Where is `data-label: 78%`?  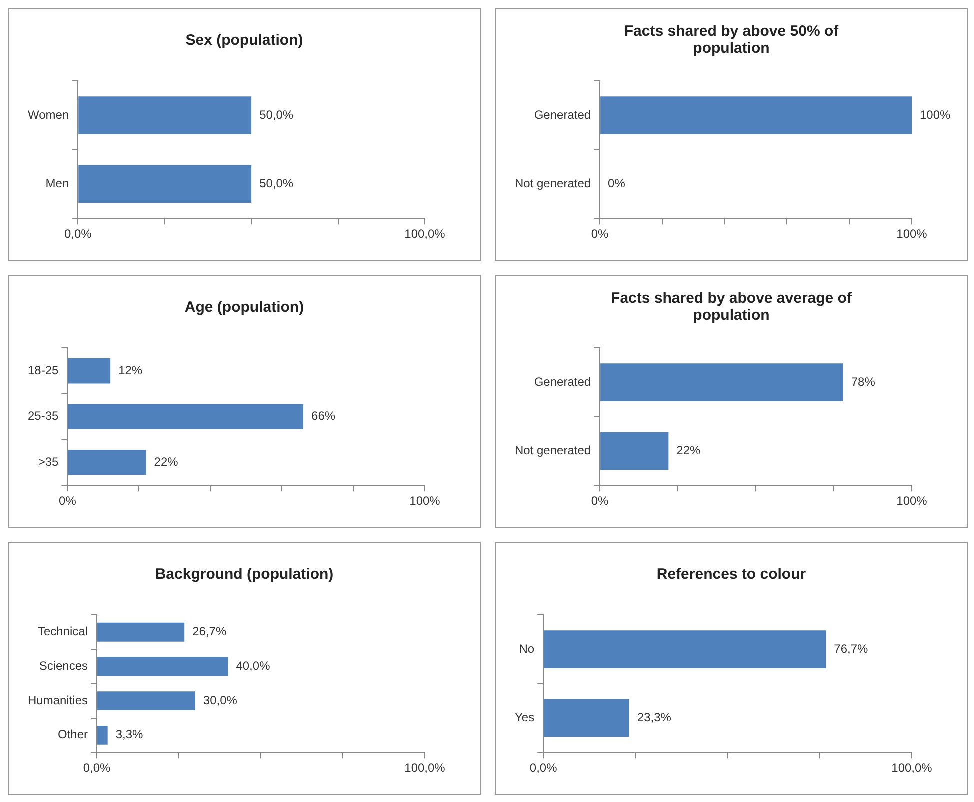
data-label: 78% is located at coordinates (863, 381).